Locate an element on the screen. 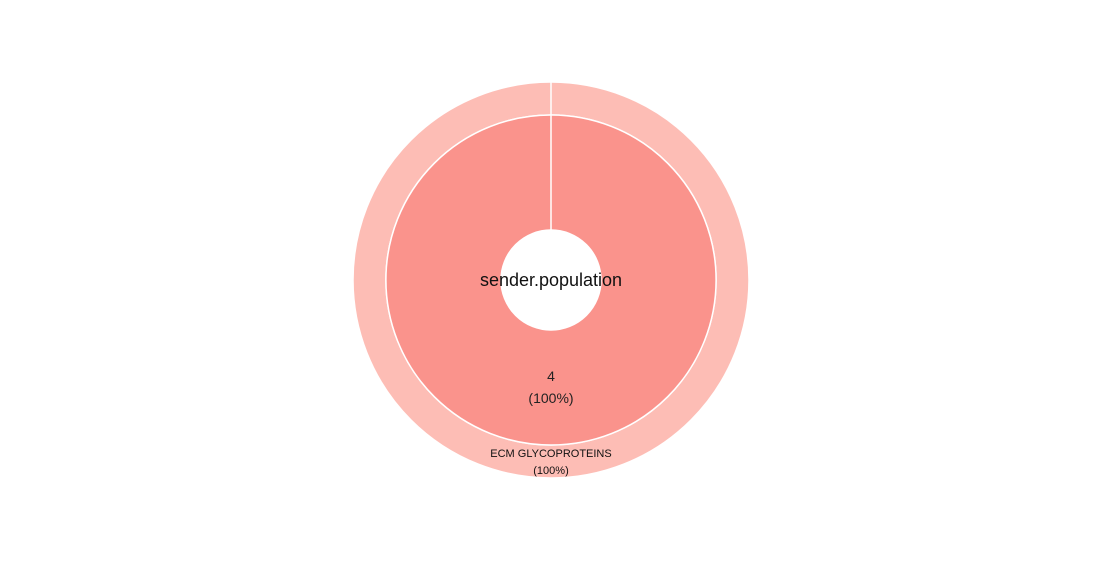  center-hole is located at coordinates (551, 280).